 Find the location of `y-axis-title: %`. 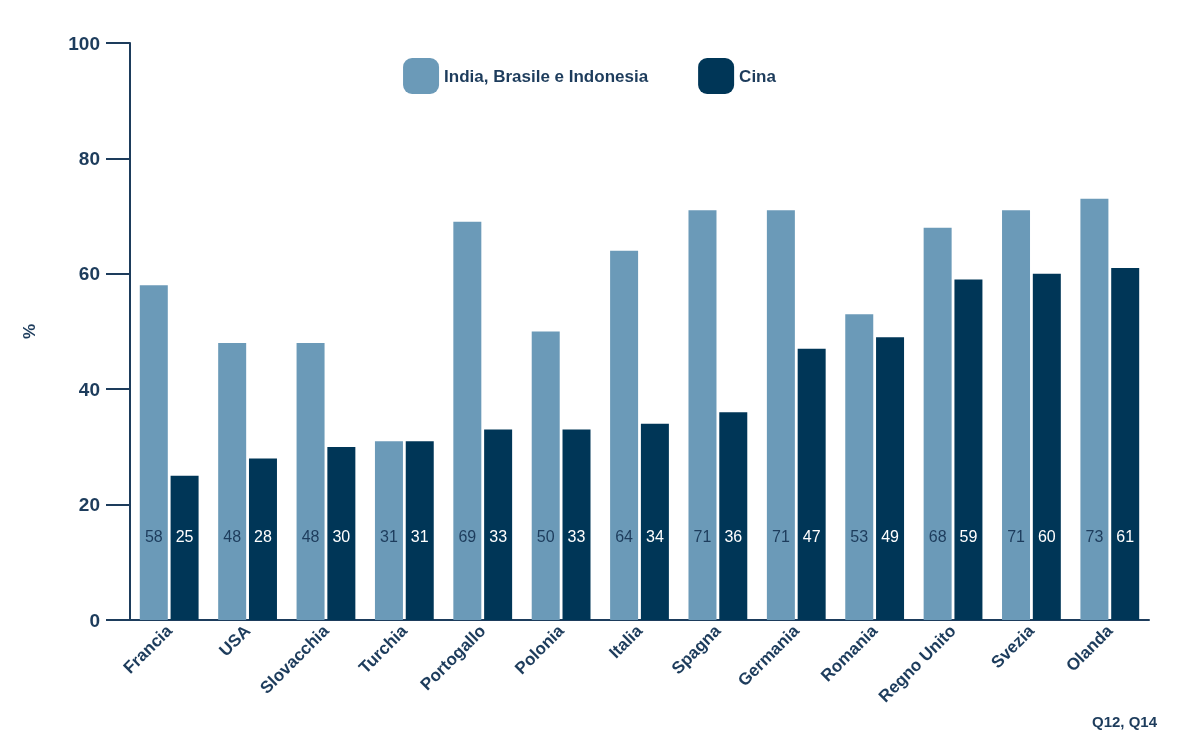

y-axis-title: % is located at coordinates (29, 331).